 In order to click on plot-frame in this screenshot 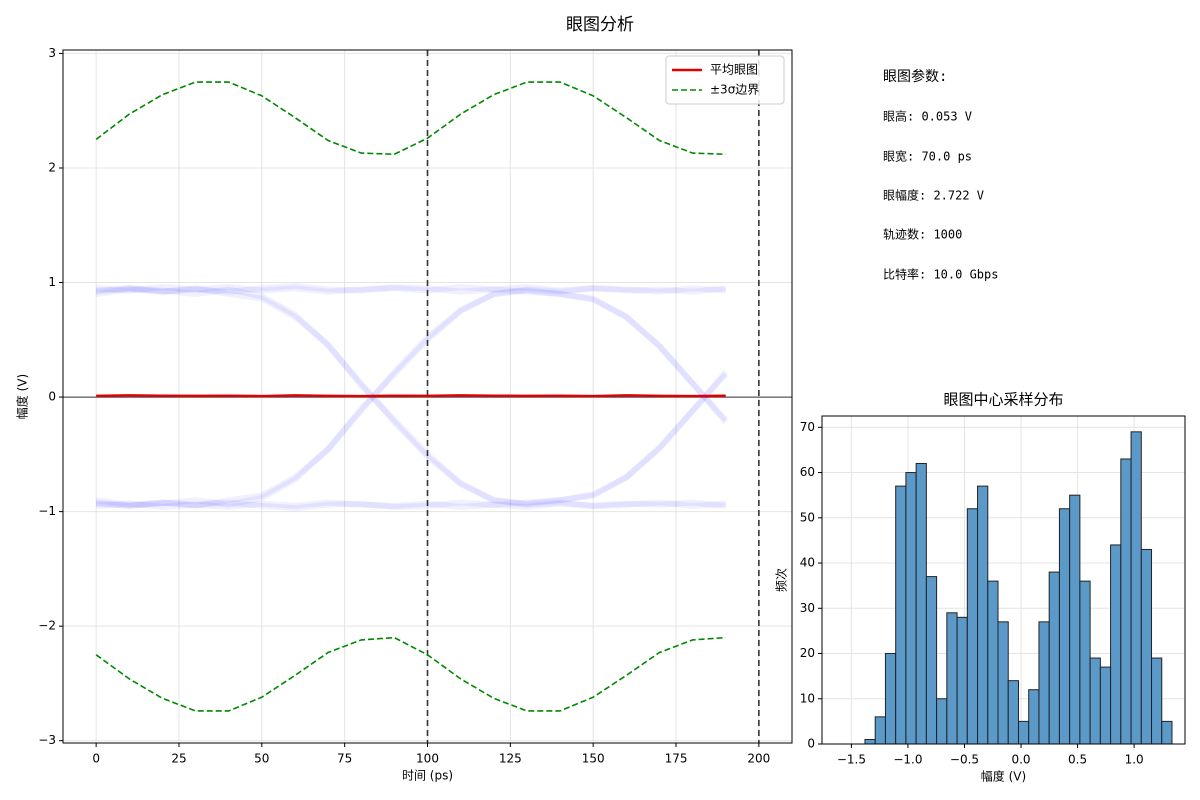, I will do `click(1003, 580)`.